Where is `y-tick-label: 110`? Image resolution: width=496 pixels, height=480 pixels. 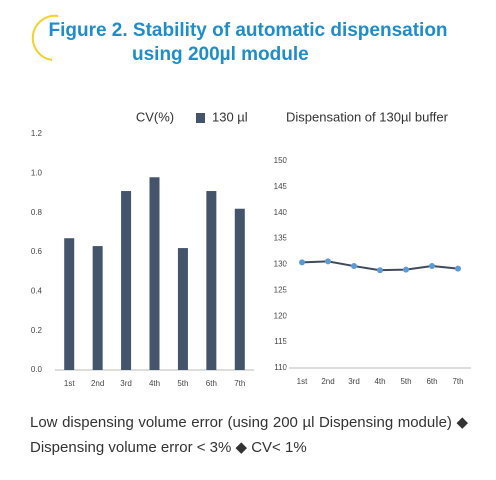
y-tick-label: 110 is located at coordinates (280, 367).